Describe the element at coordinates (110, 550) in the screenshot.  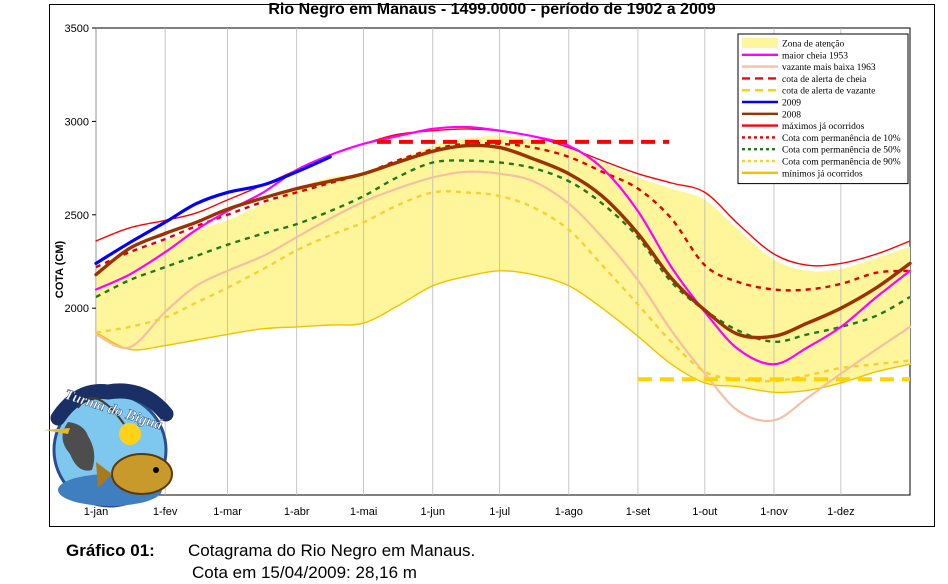
I see `caption-label: Gráfico 01:` at that location.